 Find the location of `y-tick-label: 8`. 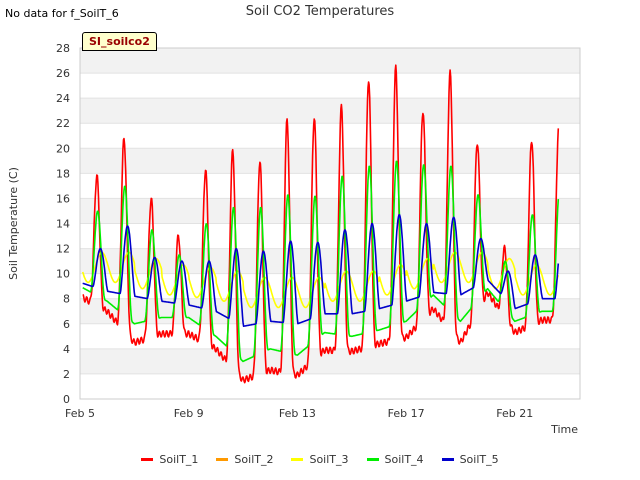

y-tick-label: 8 is located at coordinates (66, 299).